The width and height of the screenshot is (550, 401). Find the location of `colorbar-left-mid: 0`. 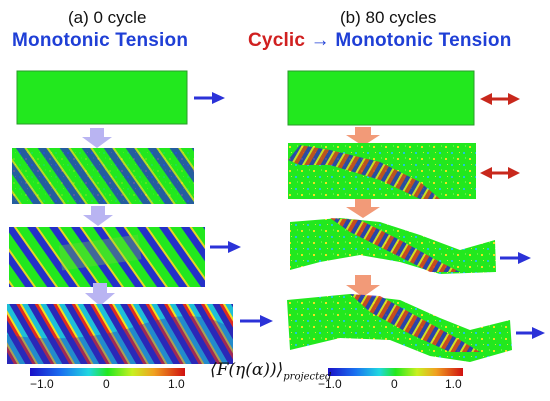

colorbar-left-mid: 0 is located at coordinates (106, 384).